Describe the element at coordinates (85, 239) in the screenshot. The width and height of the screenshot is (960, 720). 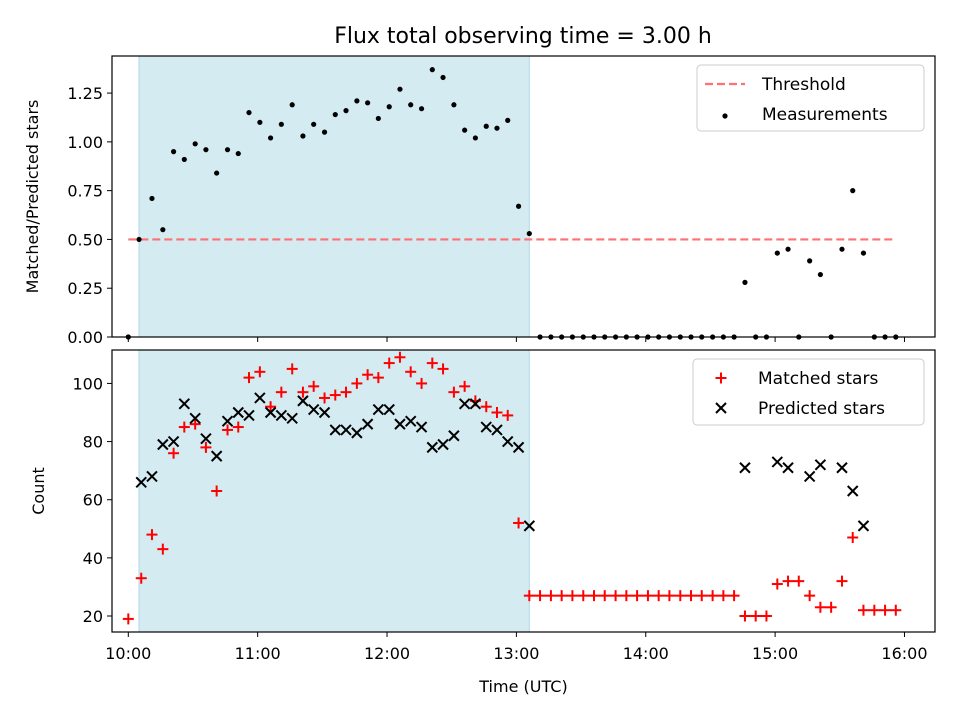
I see `y-tick-label: 0.50` at that location.